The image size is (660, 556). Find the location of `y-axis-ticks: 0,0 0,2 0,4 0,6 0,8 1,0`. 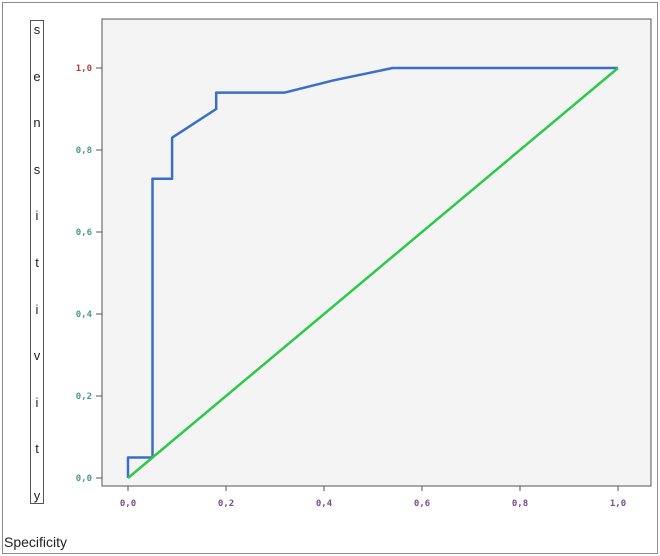

y-axis-ticks: 0,0 0,2 0,4 0,6 0,8 1,0 is located at coordinates (89, 274).